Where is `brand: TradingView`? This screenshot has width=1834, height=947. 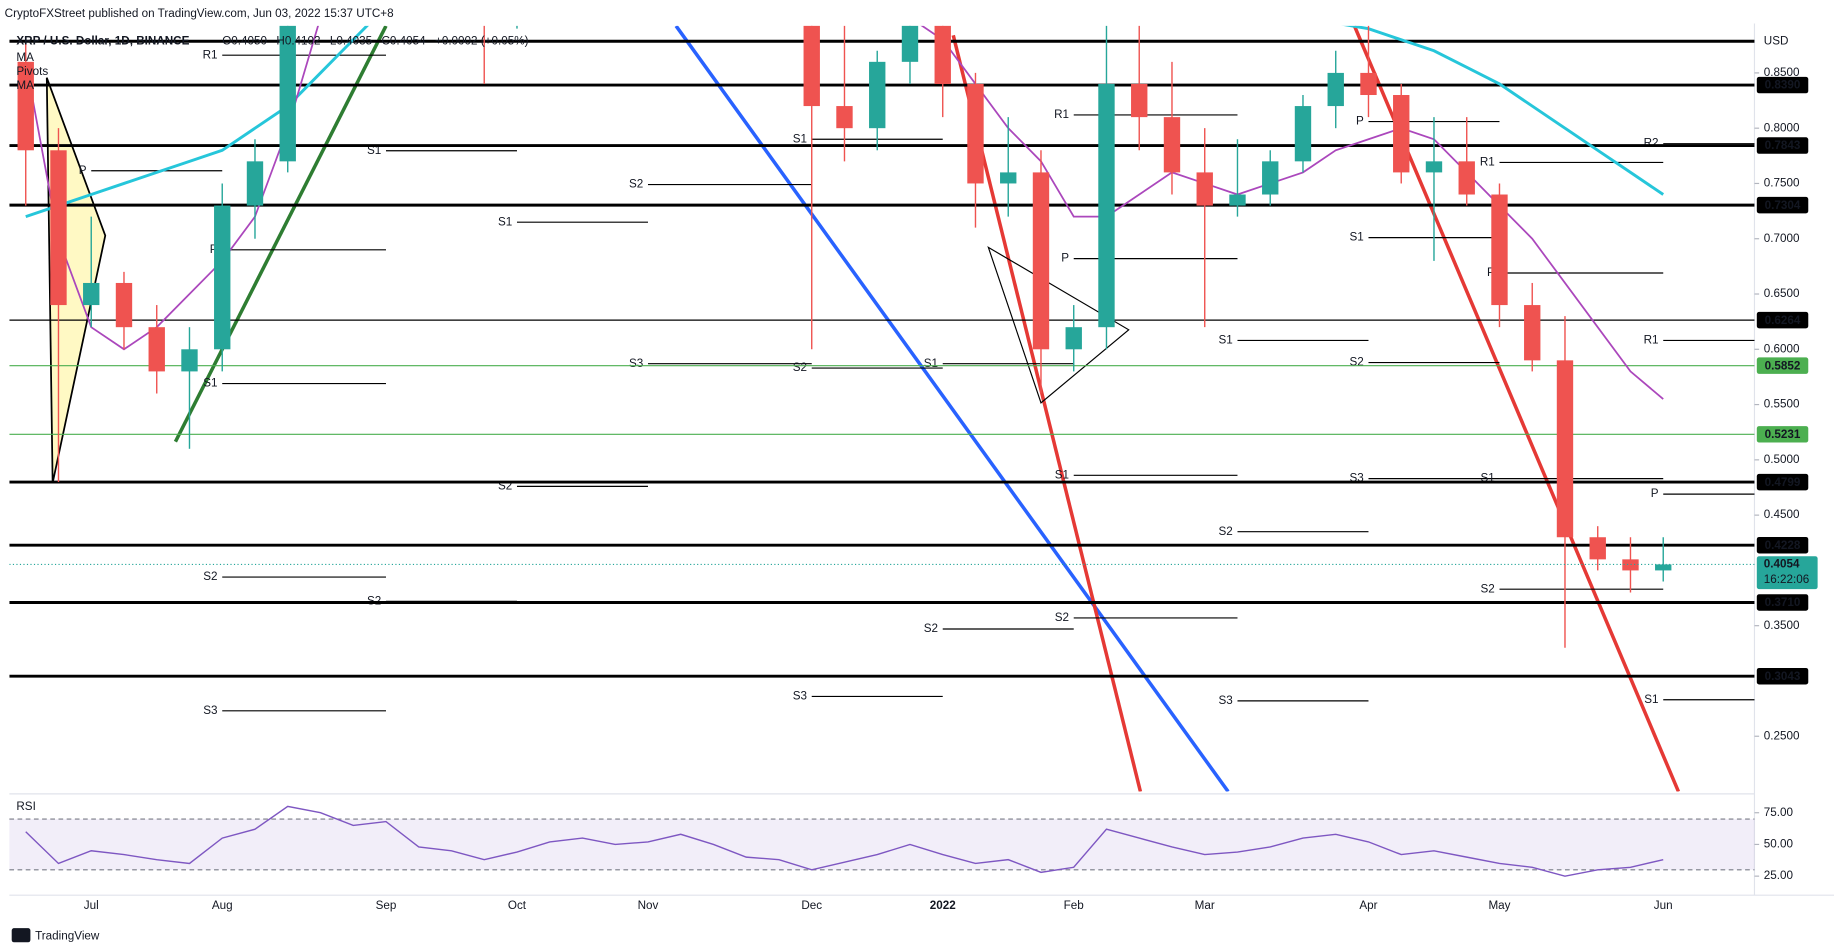 brand: TradingView is located at coordinates (67, 935).